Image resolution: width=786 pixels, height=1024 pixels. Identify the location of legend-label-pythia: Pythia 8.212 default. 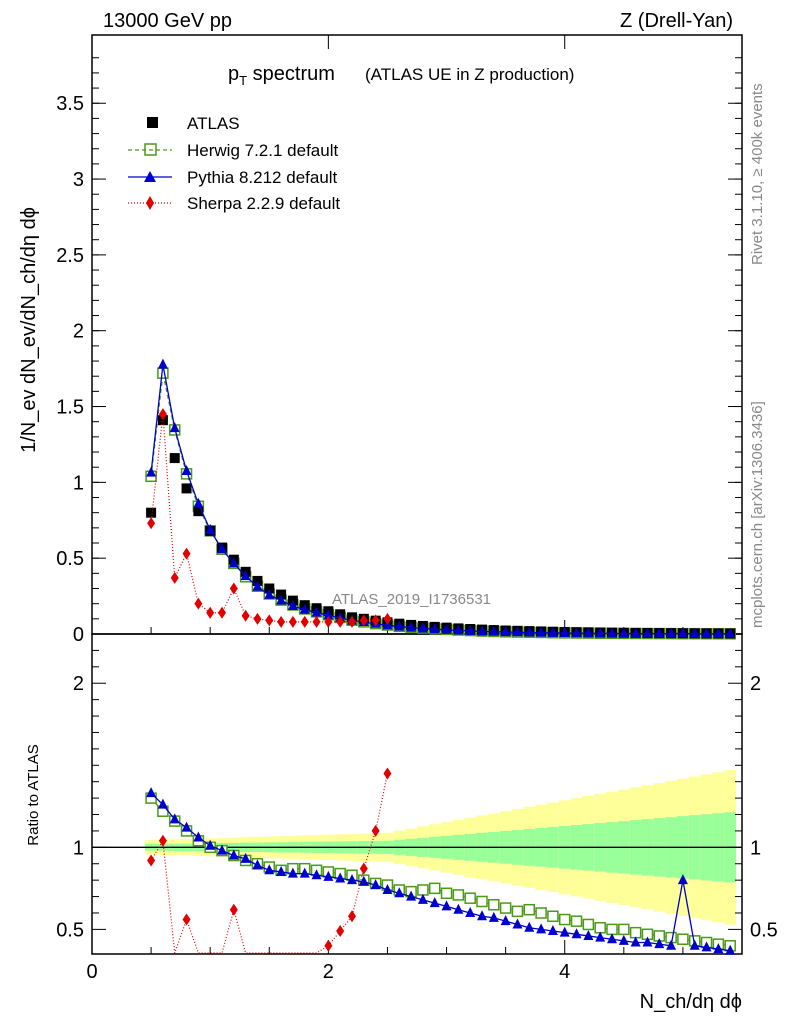
(262, 177).